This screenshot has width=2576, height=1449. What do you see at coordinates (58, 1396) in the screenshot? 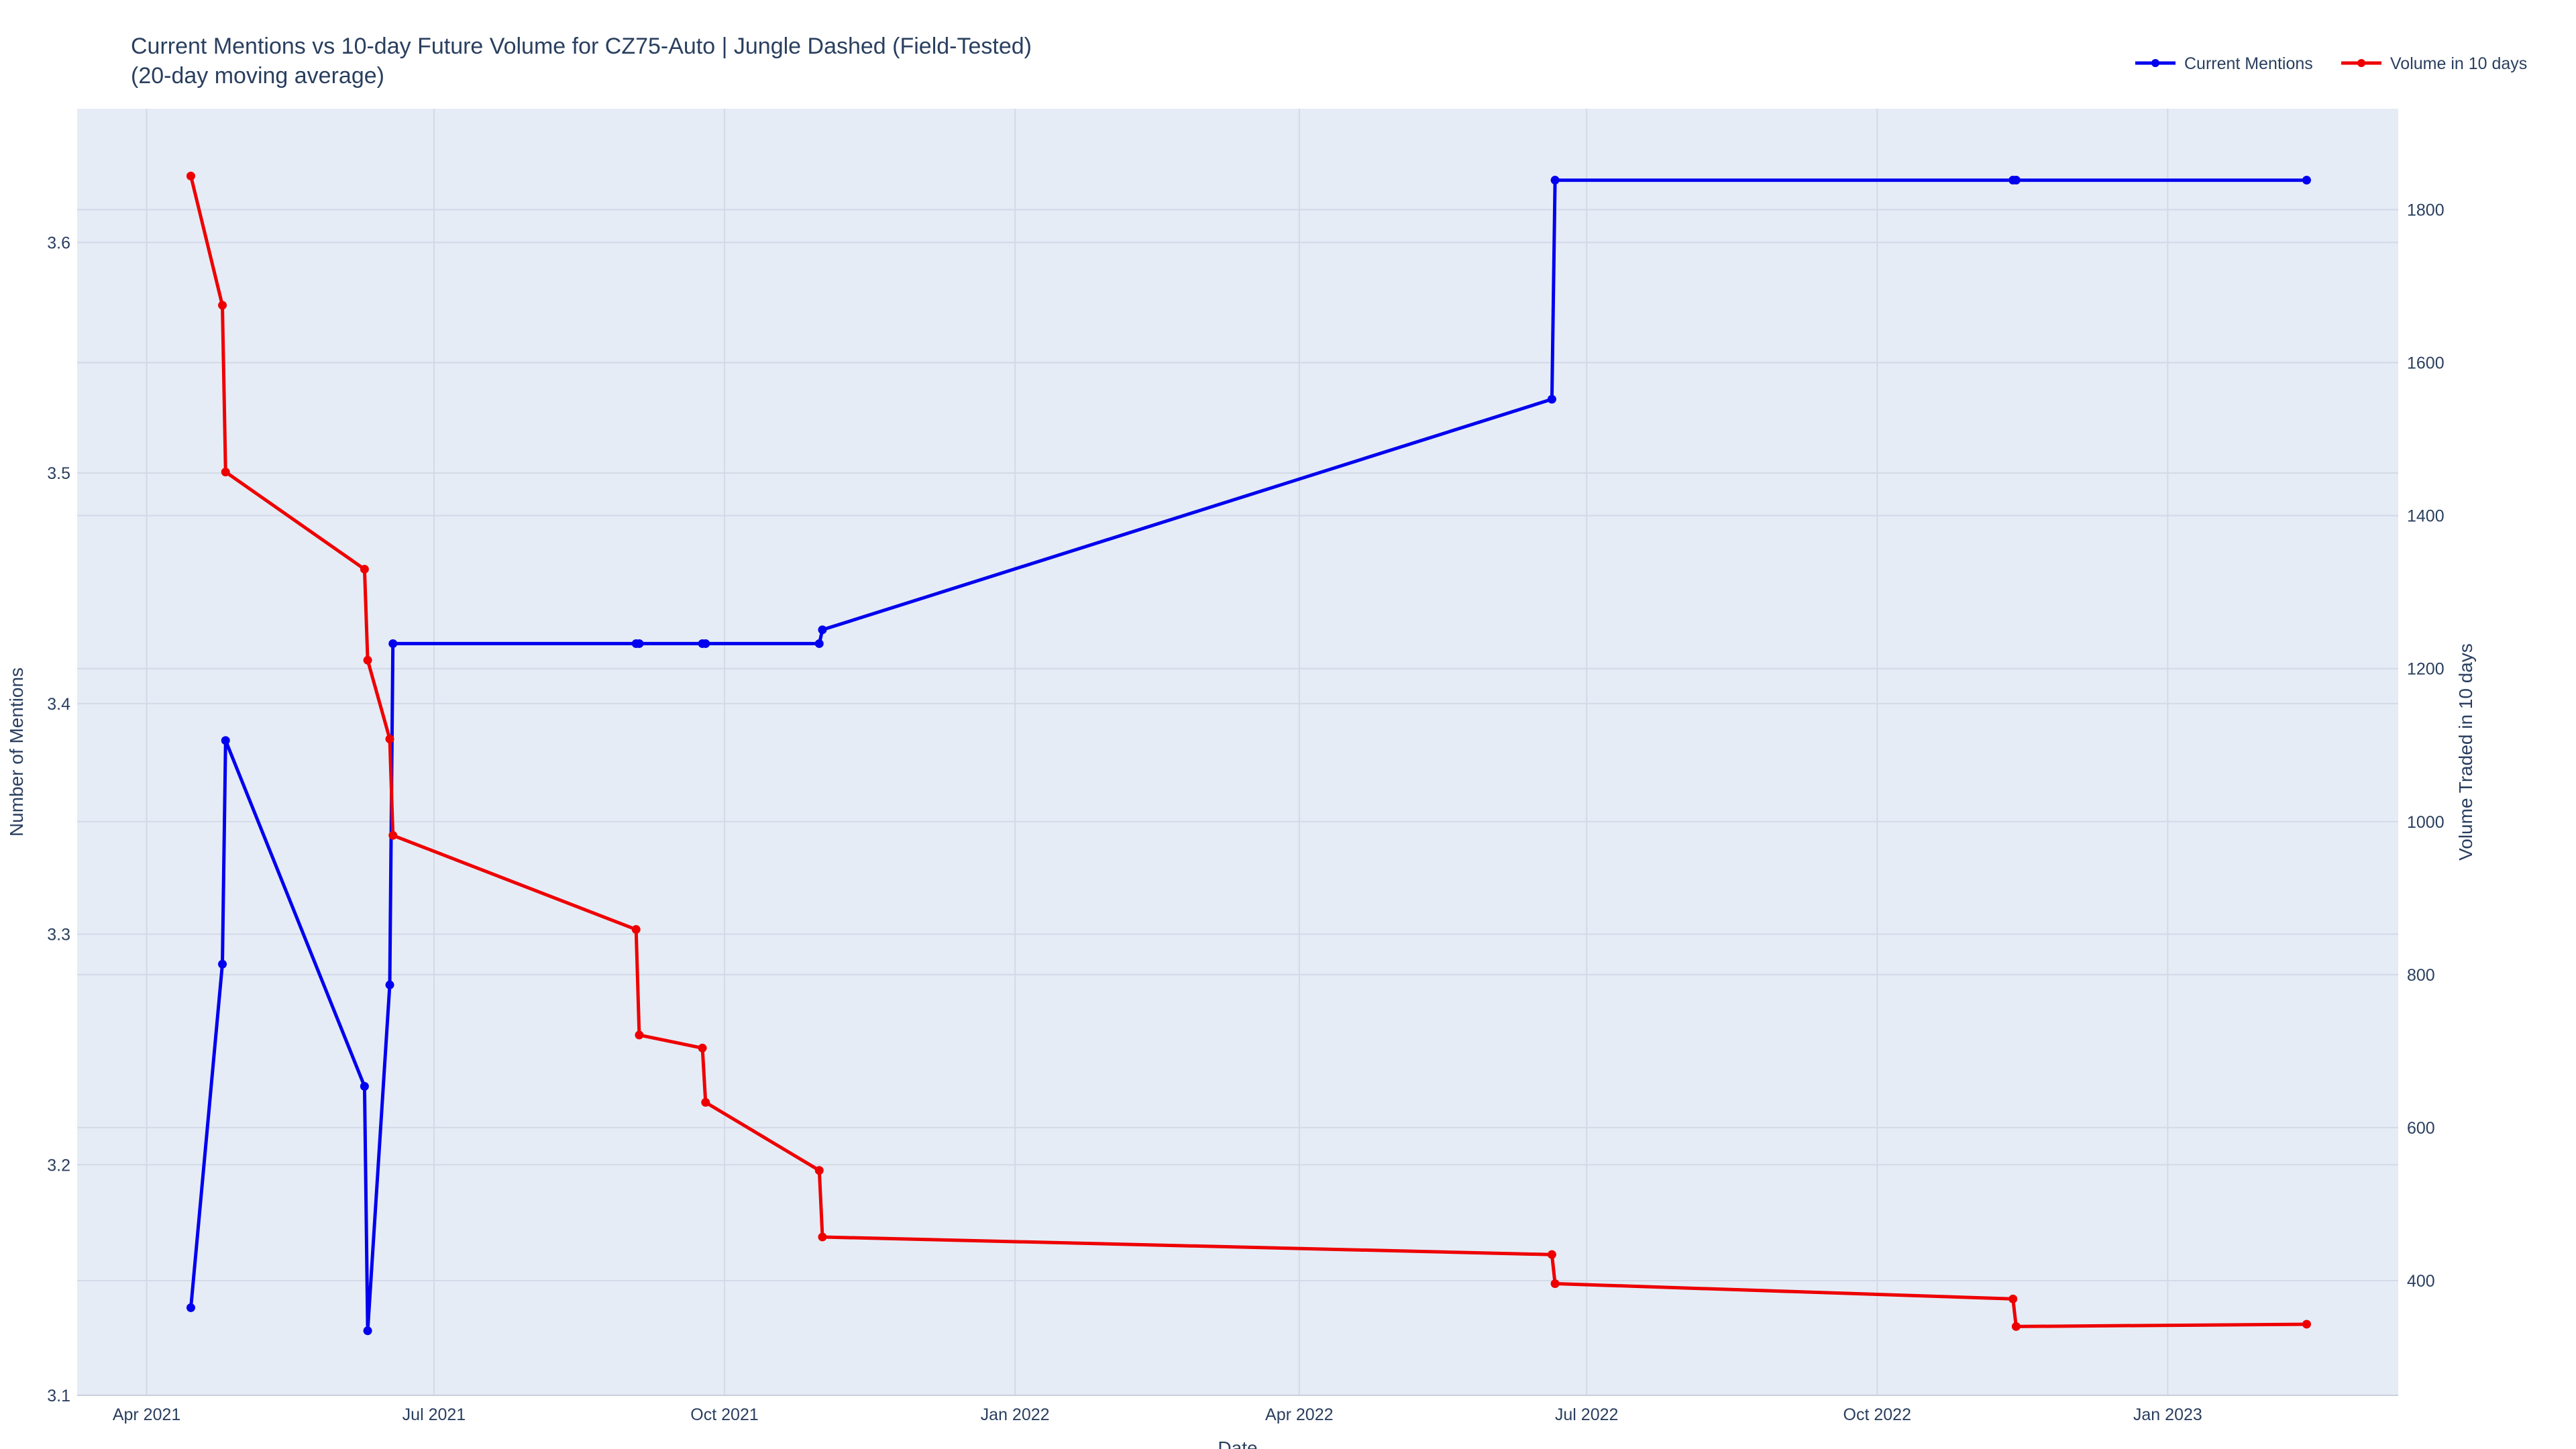
I see `y-left-tick-label: 3.1` at bounding box center [58, 1396].